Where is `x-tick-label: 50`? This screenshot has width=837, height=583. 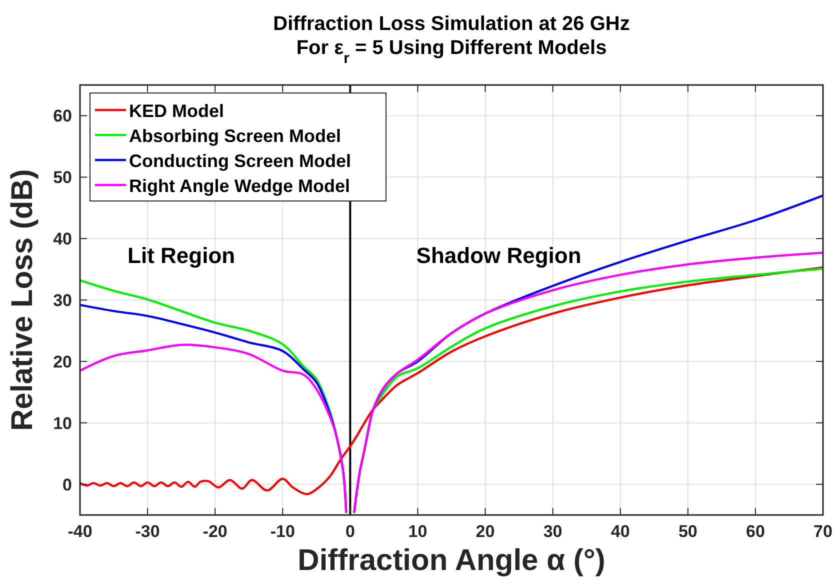 x-tick-label: 50 is located at coordinates (688, 531).